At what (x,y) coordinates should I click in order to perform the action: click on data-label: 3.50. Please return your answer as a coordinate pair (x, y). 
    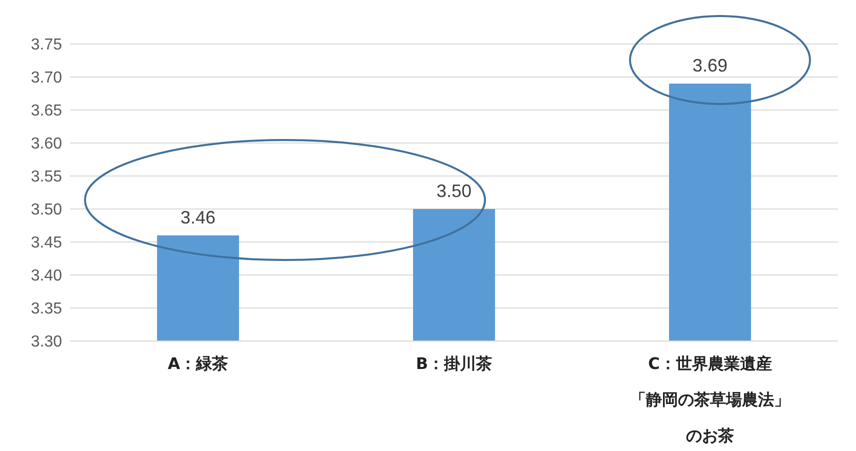
    Looking at the image, I should click on (454, 191).